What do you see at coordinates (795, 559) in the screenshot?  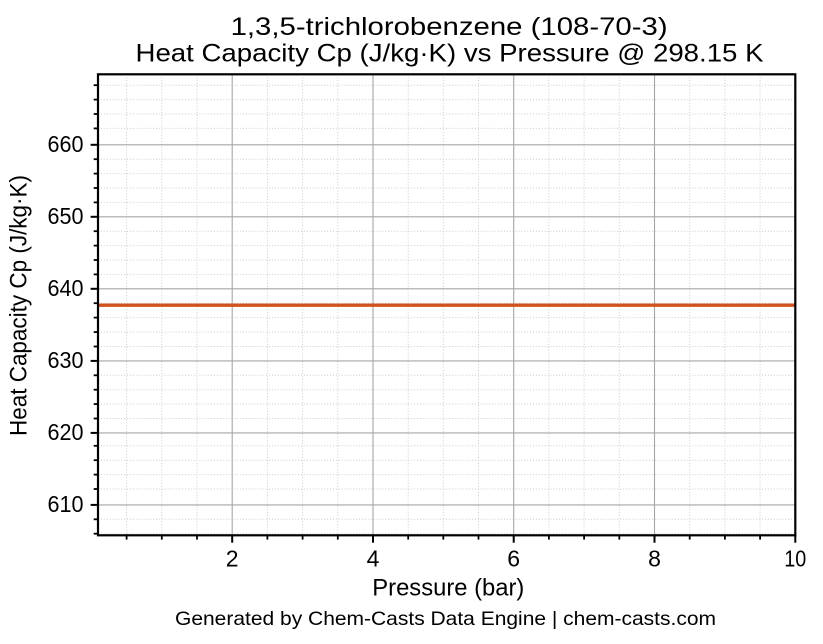 I see `svg-text: 10` at bounding box center [795, 559].